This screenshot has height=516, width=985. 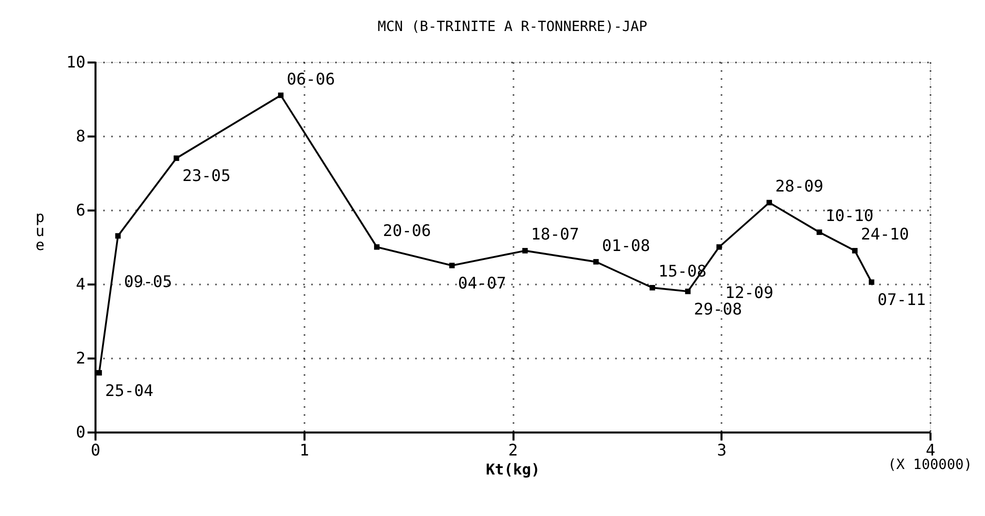 What do you see at coordinates (304, 450) in the screenshot?
I see `x-tick-label: 1` at bounding box center [304, 450].